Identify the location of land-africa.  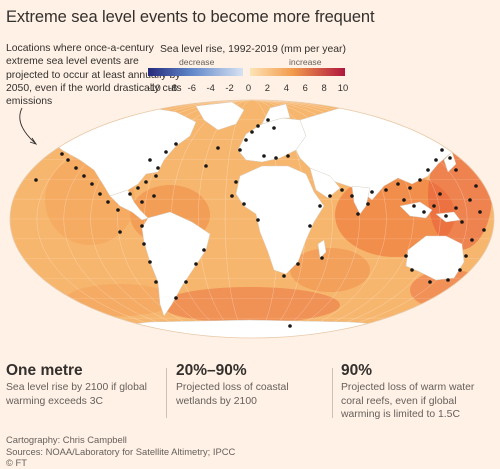
(280, 220).